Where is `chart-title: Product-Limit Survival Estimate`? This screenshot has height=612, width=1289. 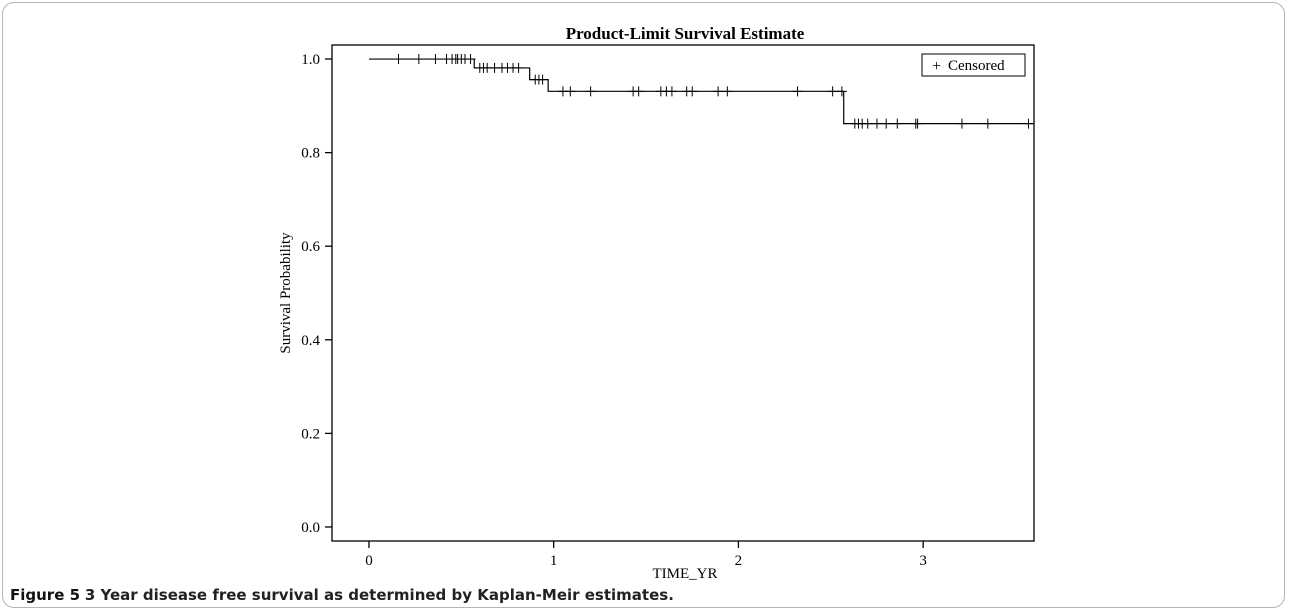 chart-title: Product-Limit Survival Estimate is located at coordinates (685, 33).